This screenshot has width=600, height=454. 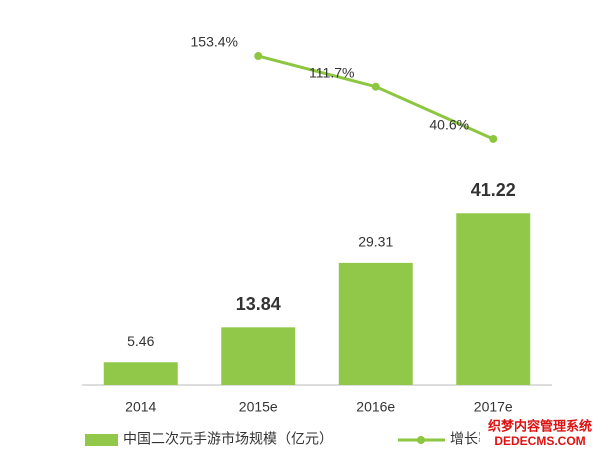 I want to click on data-label: 29.31, so click(x=375, y=242).